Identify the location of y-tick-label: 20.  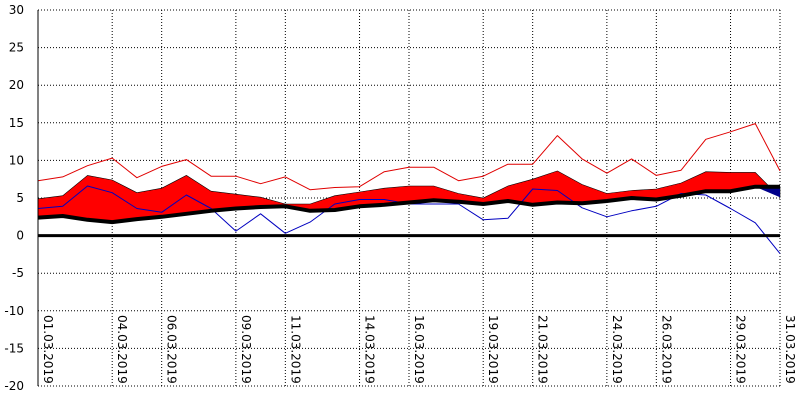
(16, 85).